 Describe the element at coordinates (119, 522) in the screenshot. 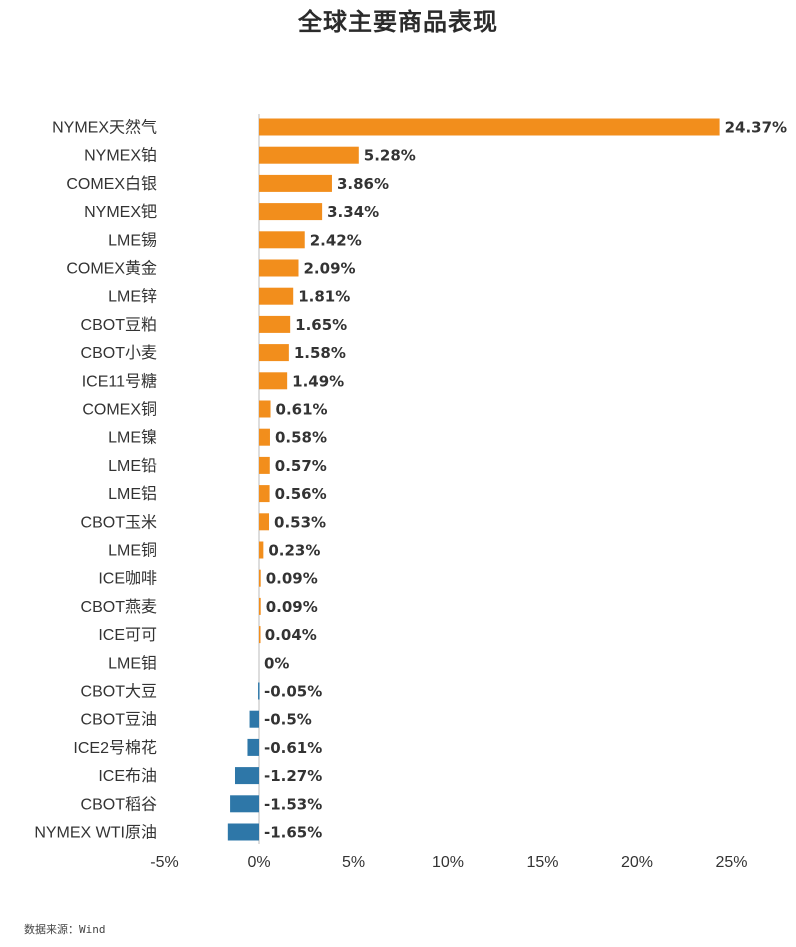

I see `category-label: CBOT玉米` at that location.